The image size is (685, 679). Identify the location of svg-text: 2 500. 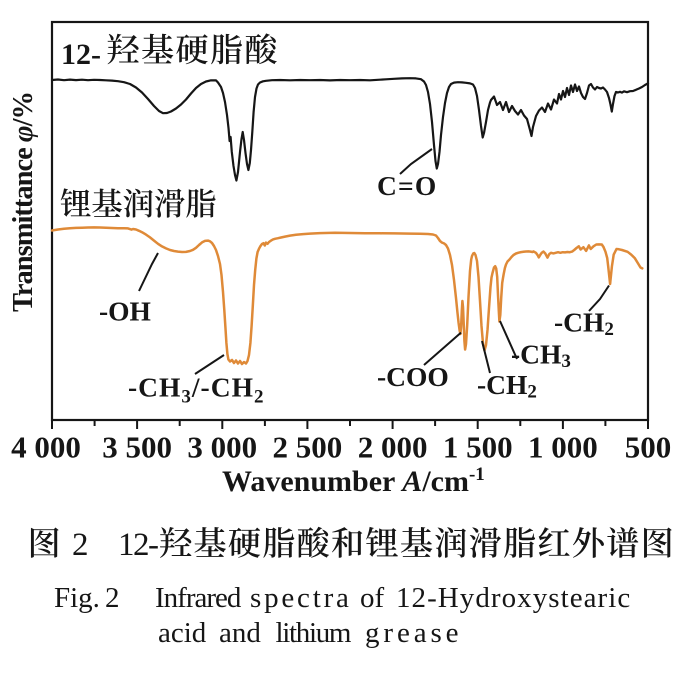
(308, 447).